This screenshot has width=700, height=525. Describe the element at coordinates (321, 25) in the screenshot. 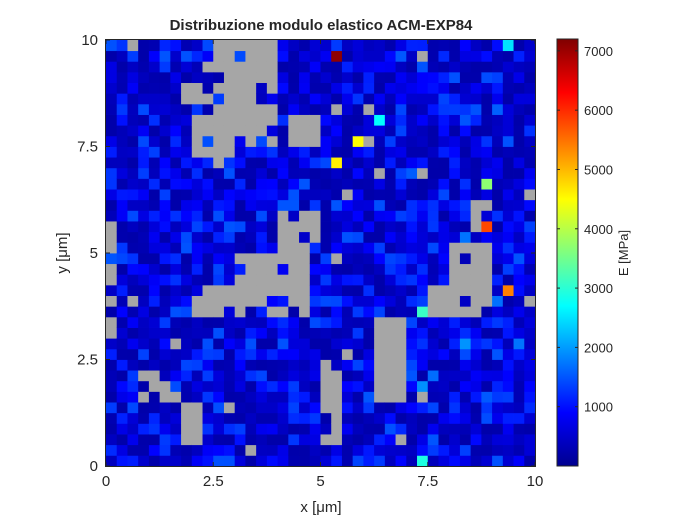

I see `chart-title: Distribuzione modulo elastico ACM-EXP84` at that location.